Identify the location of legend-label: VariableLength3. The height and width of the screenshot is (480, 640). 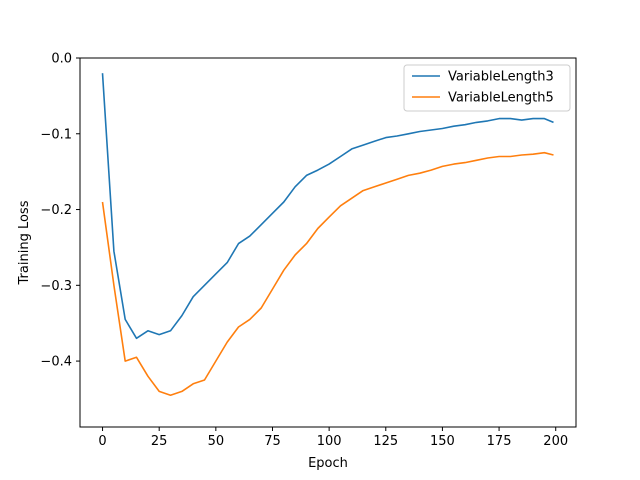
(501, 77).